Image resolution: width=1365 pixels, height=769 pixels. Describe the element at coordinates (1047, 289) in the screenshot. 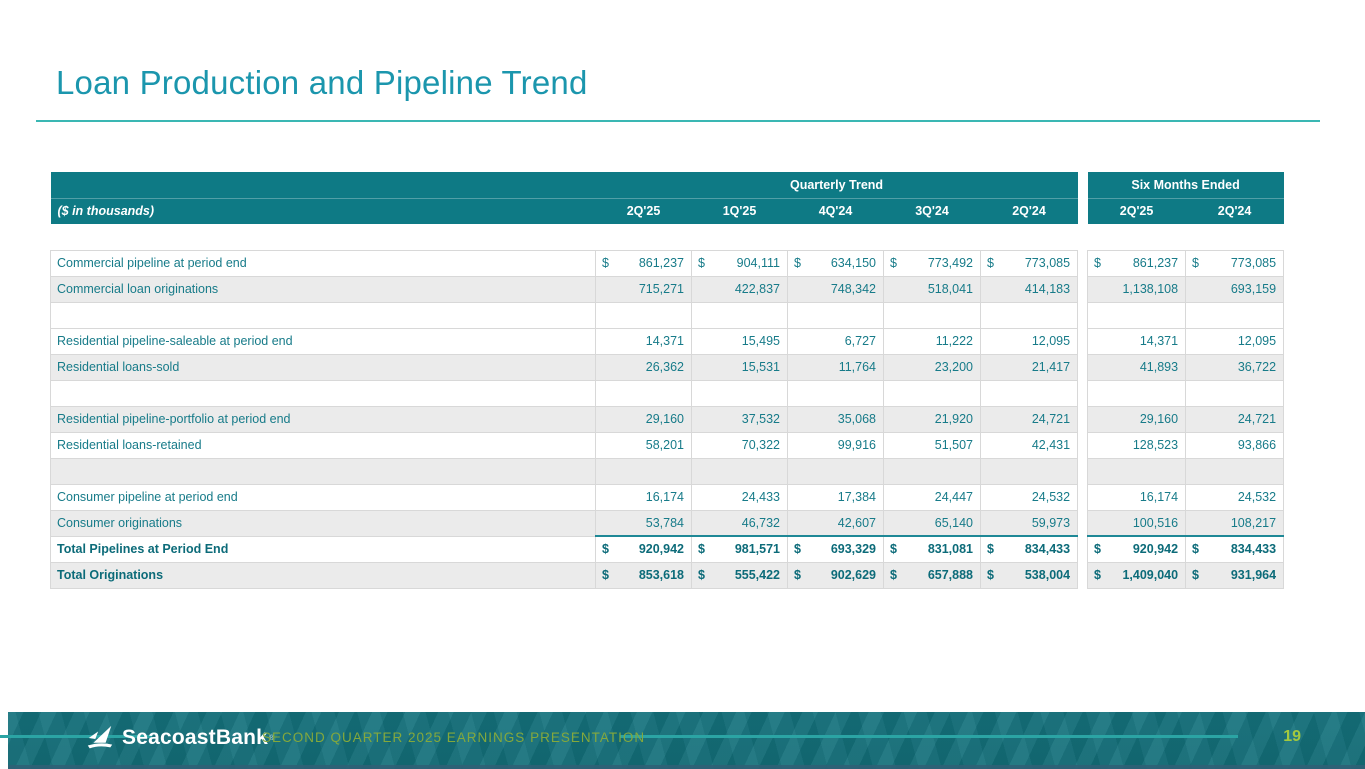

I see `cell-value: 414,183` at that location.